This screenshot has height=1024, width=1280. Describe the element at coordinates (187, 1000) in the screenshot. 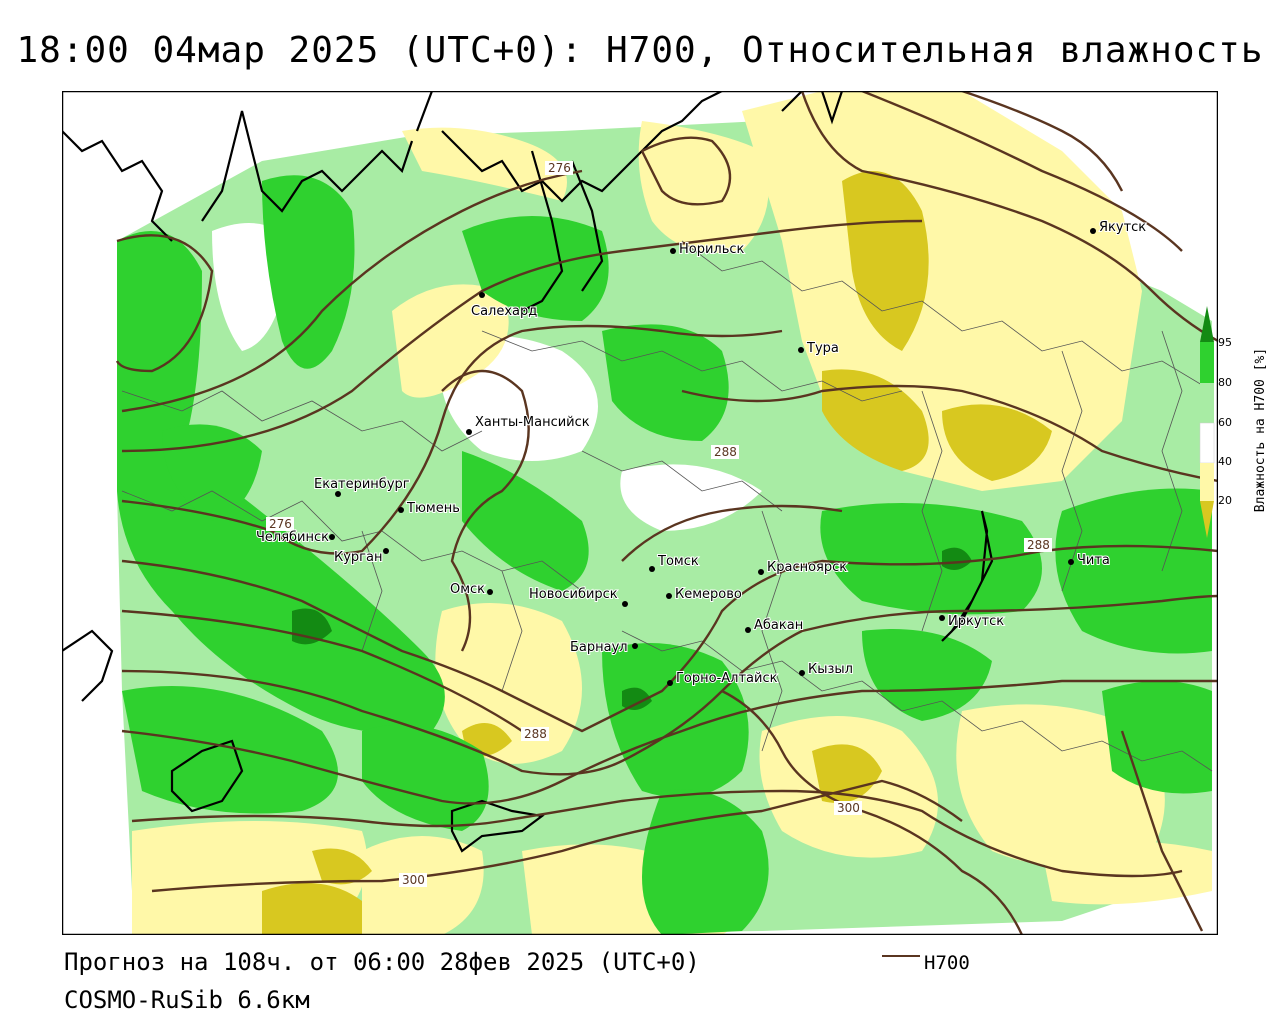

I see `model-name: COSMO-RuSib 6.6км` at that location.